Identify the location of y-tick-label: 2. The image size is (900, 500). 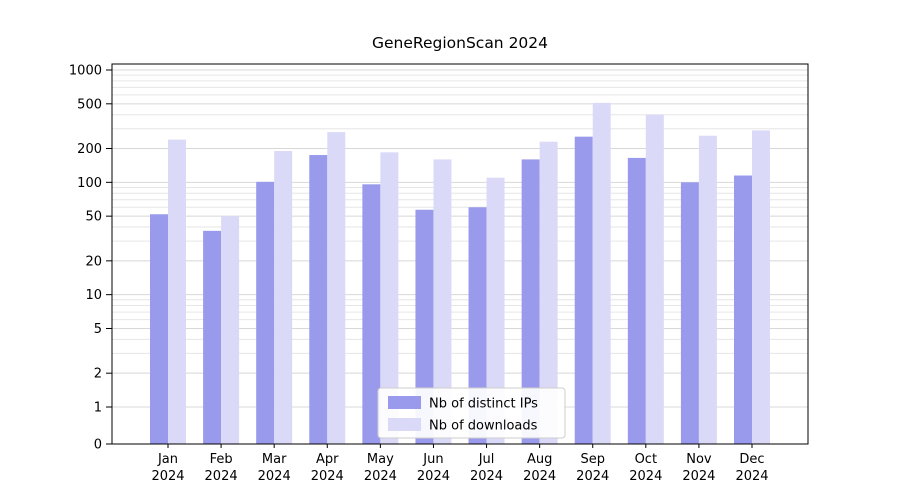
(98, 374).